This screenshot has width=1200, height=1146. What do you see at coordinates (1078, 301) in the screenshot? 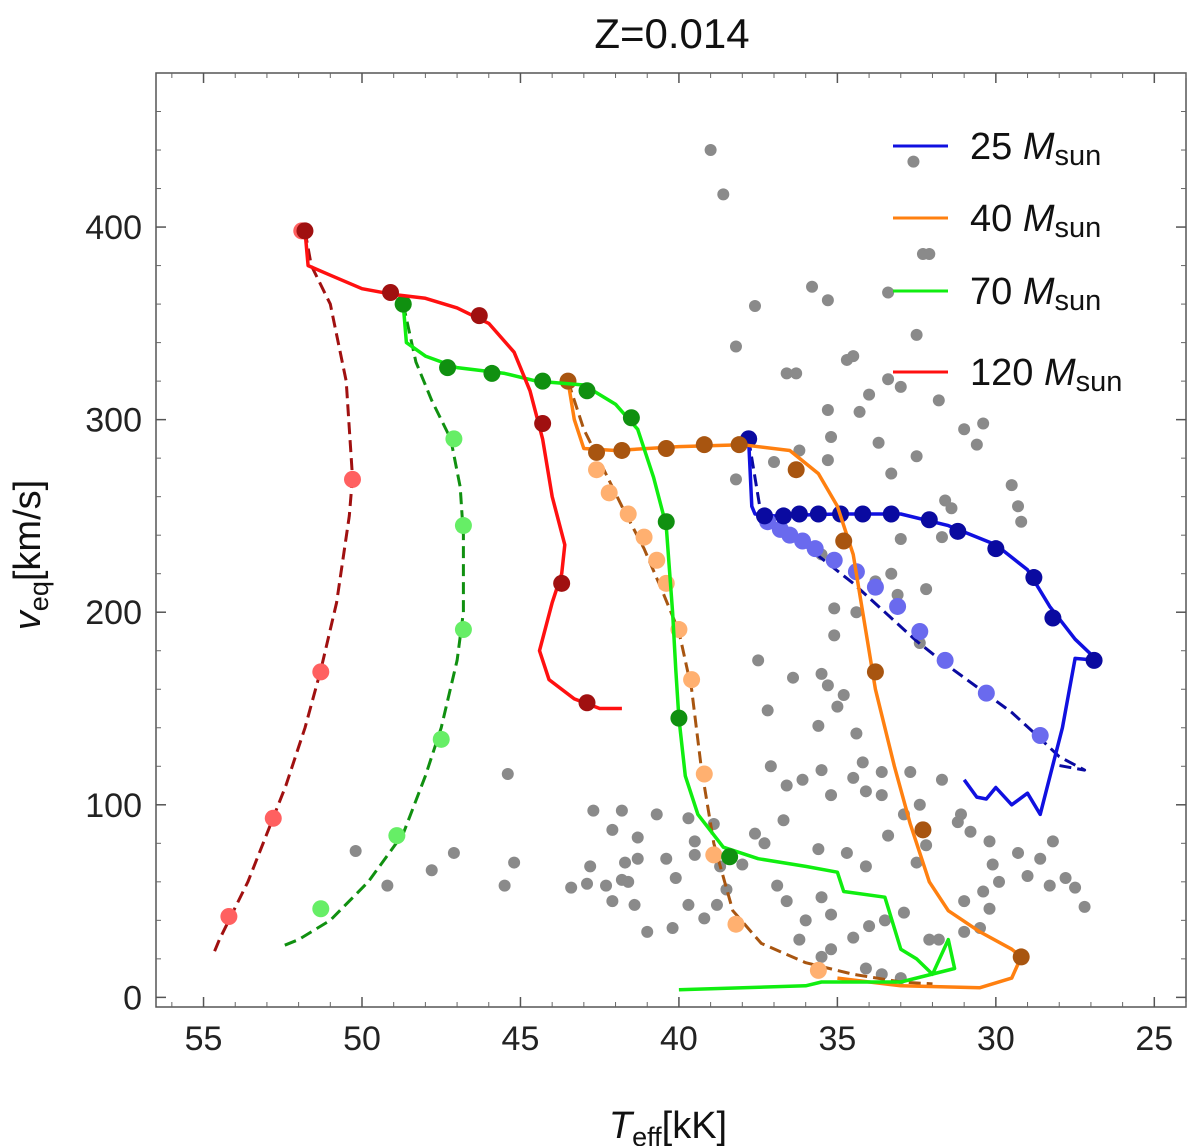
I see `legend-sub-70: sun` at bounding box center [1078, 301].